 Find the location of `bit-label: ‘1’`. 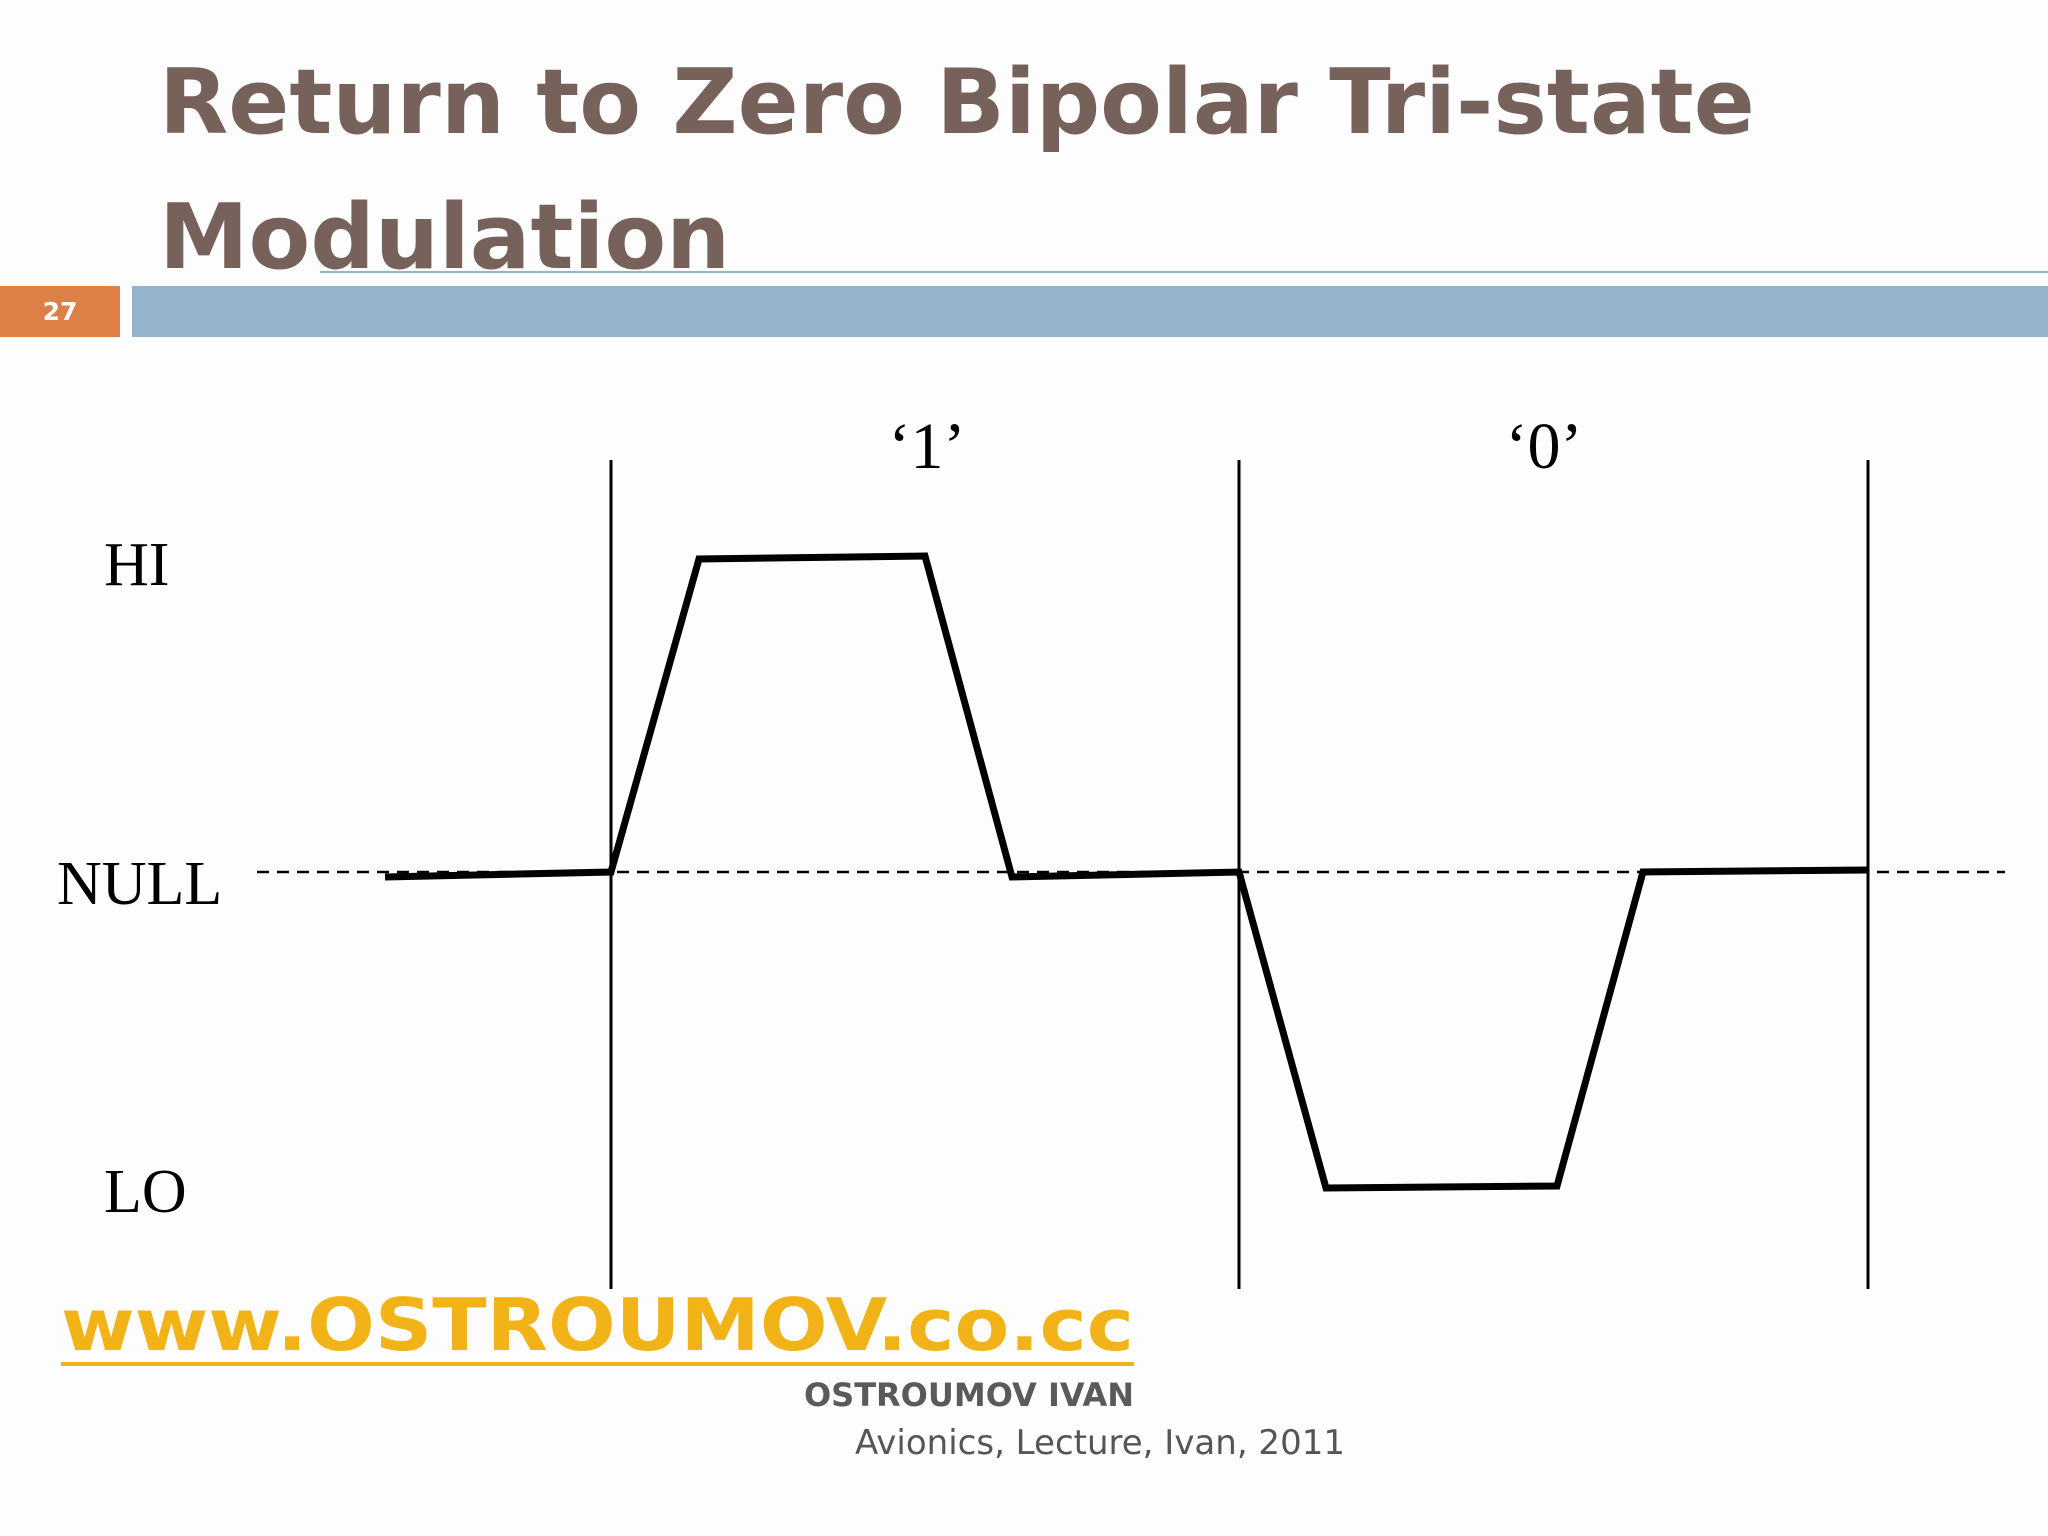

bit-label: ‘1’ is located at coordinates (927, 446).